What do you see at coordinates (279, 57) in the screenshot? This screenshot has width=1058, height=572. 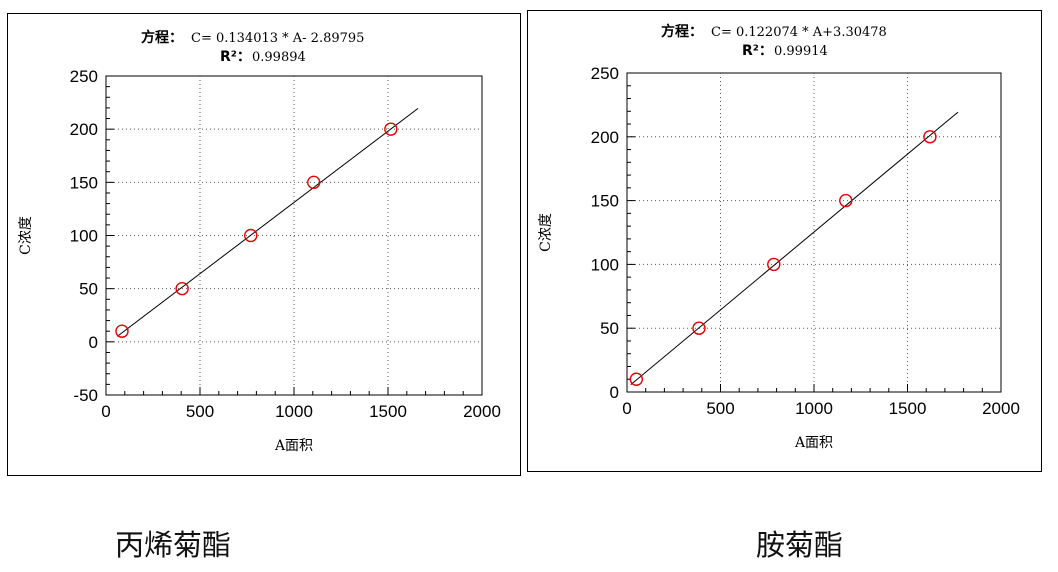 I see `r2-value: 0.99894` at bounding box center [279, 57].